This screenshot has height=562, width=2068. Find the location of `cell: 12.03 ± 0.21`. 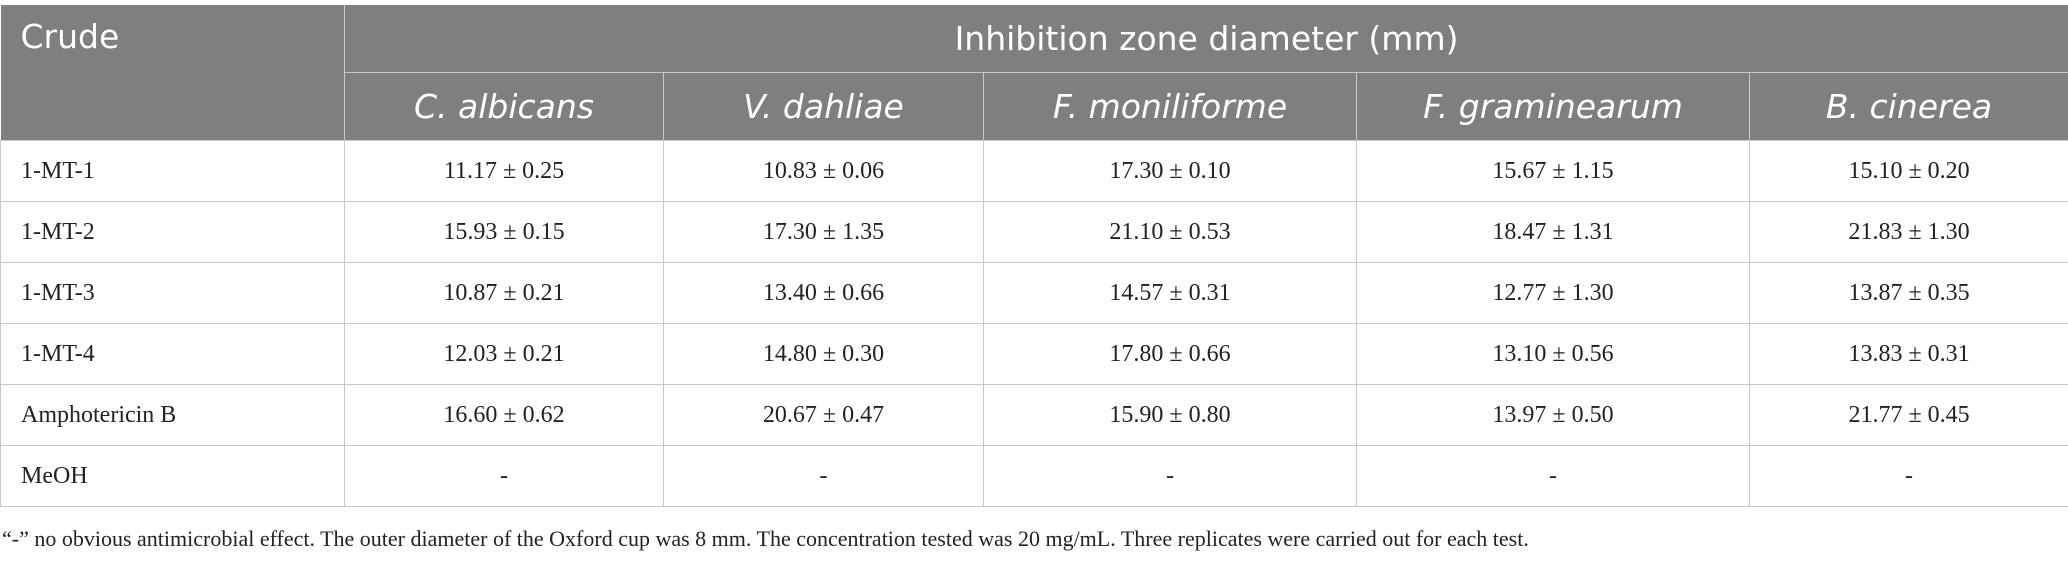

cell: 12.03 ± 0.21 is located at coordinates (504, 354).